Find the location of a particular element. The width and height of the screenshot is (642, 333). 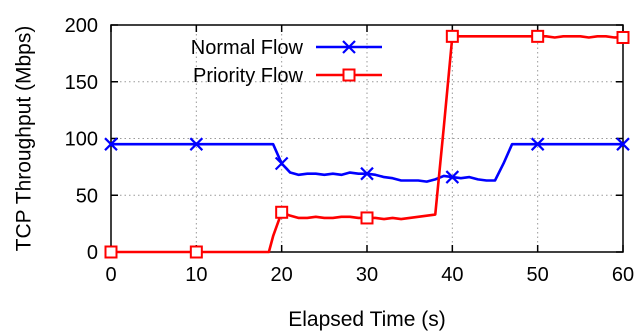

y-tick-label: 150 is located at coordinates (81, 83).